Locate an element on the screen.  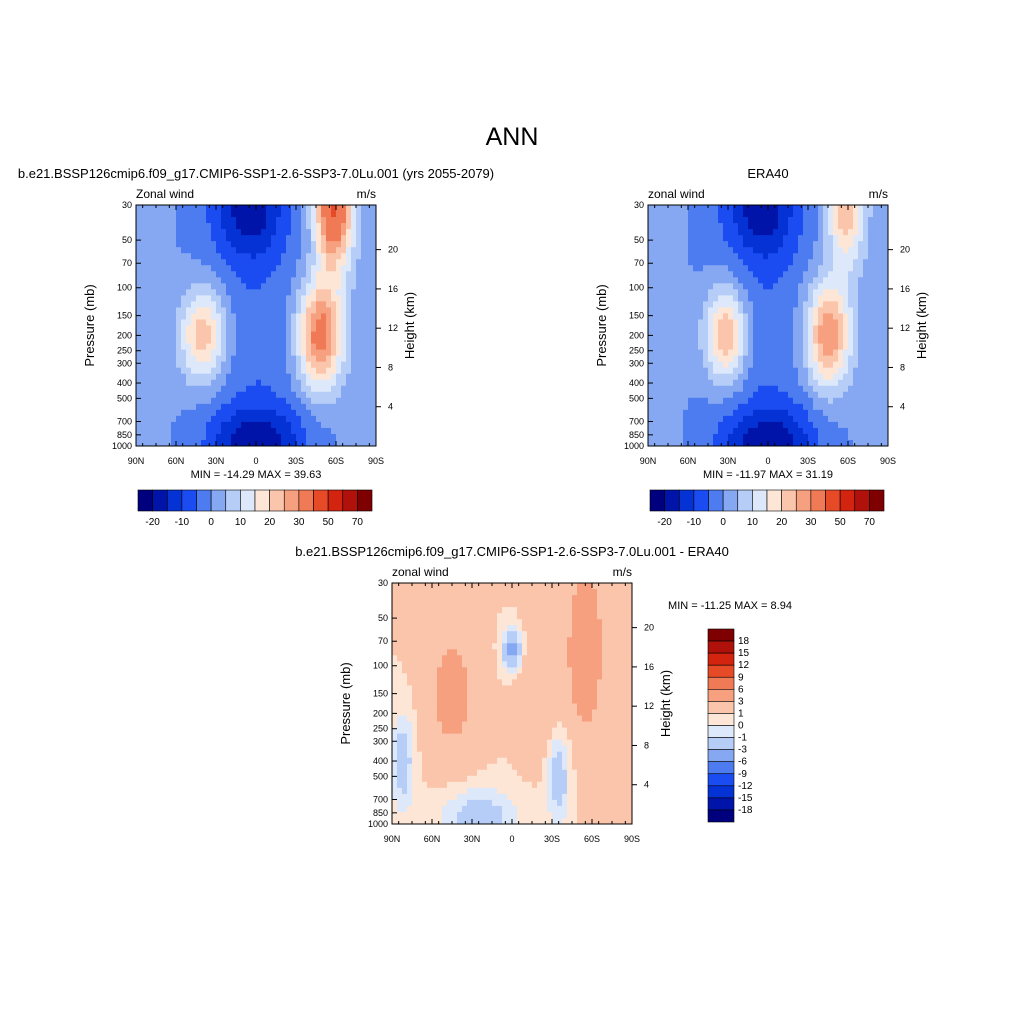
colorbar-label: 70 is located at coordinates (358, 522).